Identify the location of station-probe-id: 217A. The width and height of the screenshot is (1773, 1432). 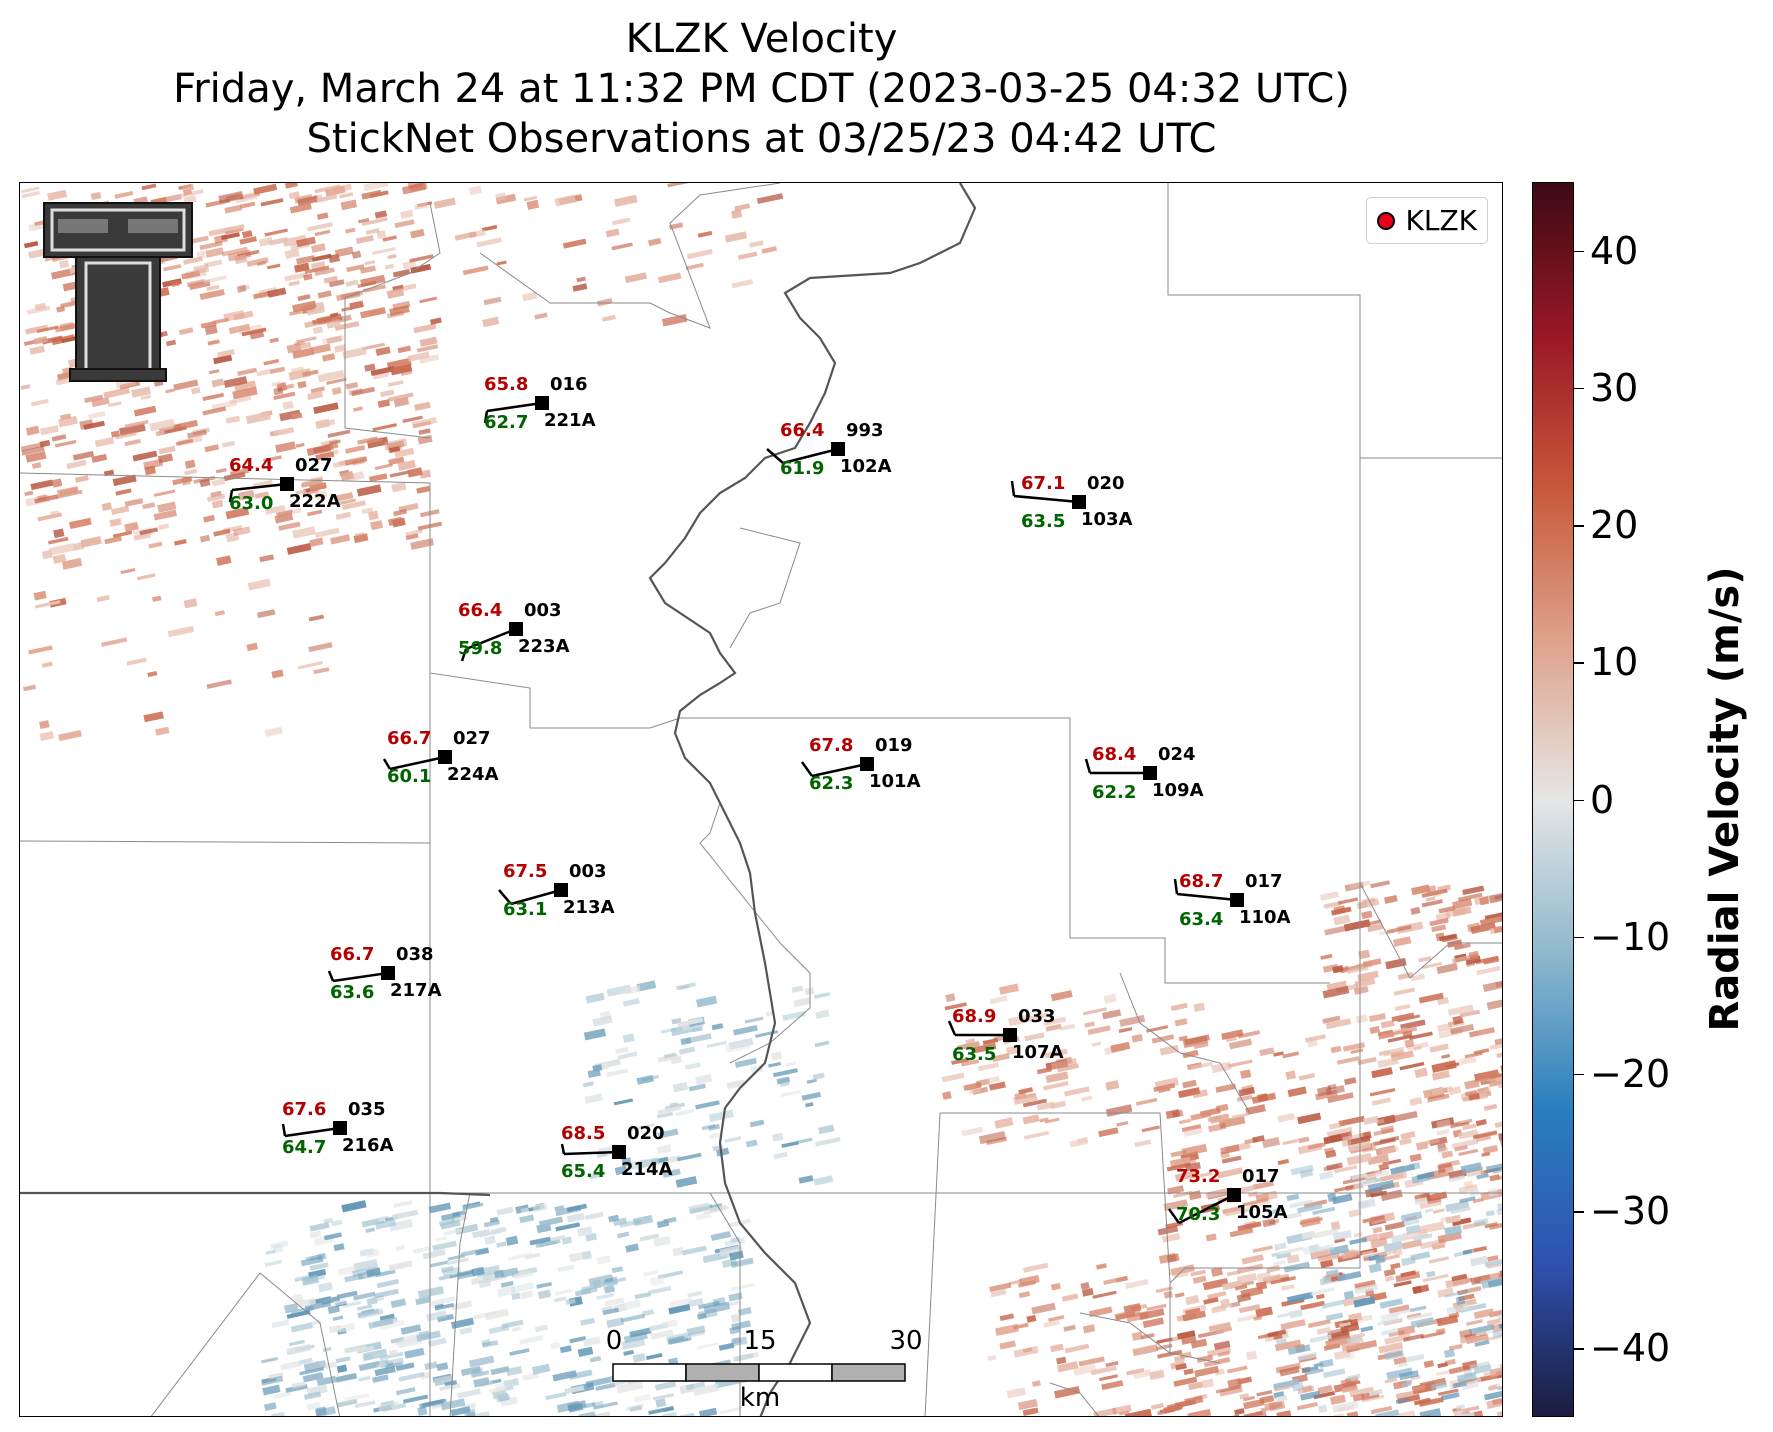
(416, 990).